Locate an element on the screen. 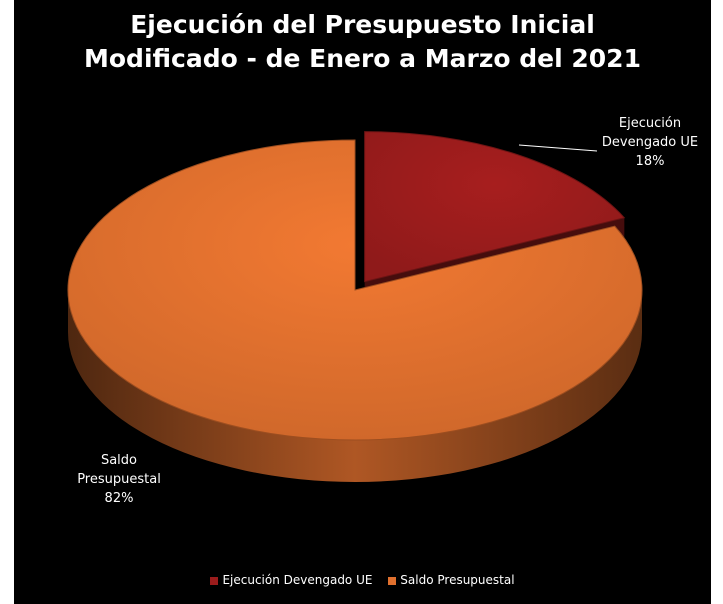 This screenshot has width=723, height=604. legend-label-ejecucion: Ejecución Devengado UE is located at coordinates (297, 580).